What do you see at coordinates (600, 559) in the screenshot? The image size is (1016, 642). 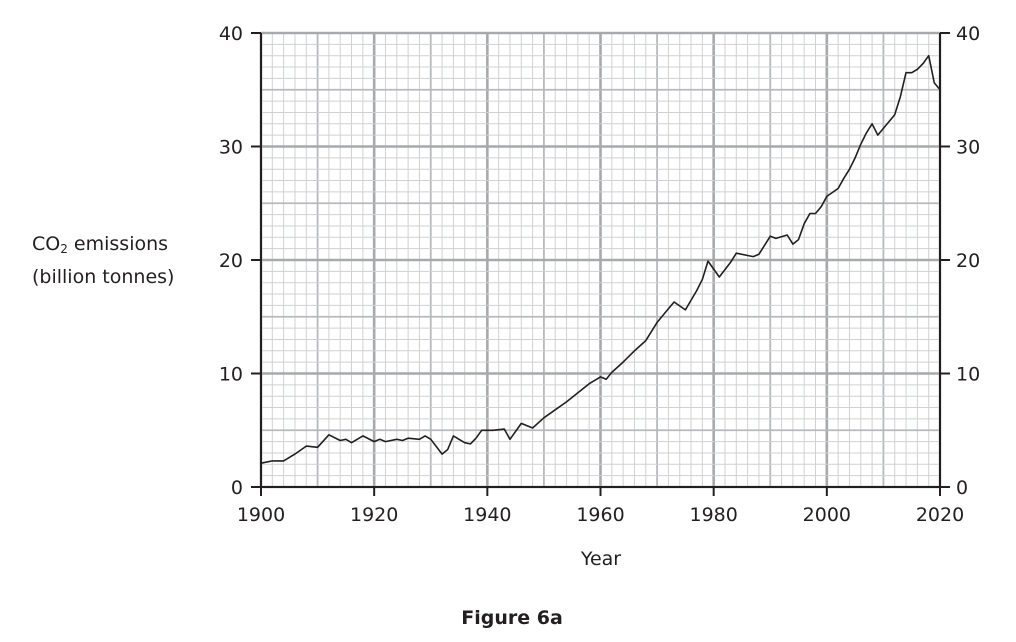 I see `x-axis-title: Year` at bounding box center [600, 559].